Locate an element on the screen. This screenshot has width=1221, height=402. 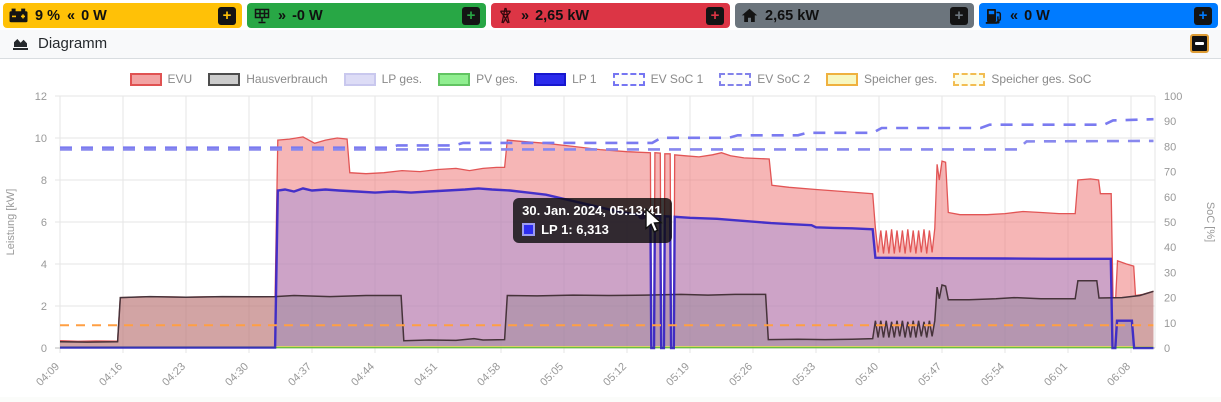
chart-area-icon is located at coordinates (20, 43).